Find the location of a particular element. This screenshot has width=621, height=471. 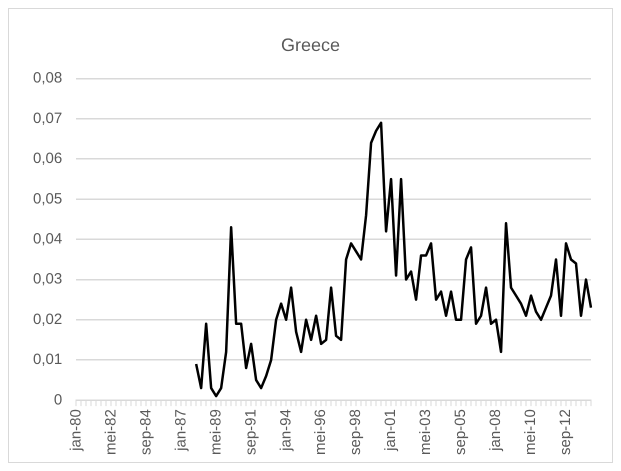

x-tick-label: sep-98 is located at coordinates (355, 432).